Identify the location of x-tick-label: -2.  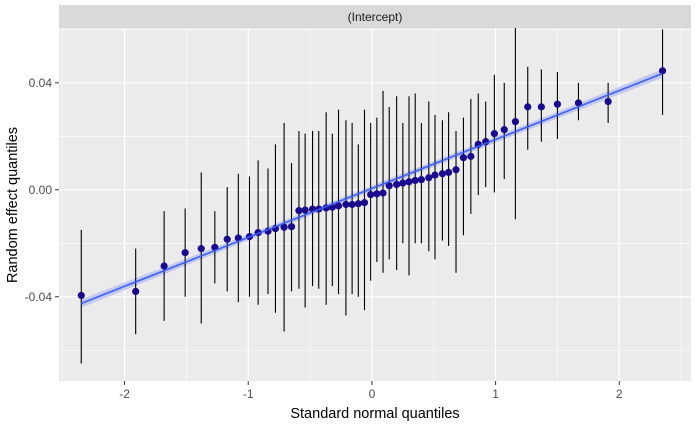
(124, 394).